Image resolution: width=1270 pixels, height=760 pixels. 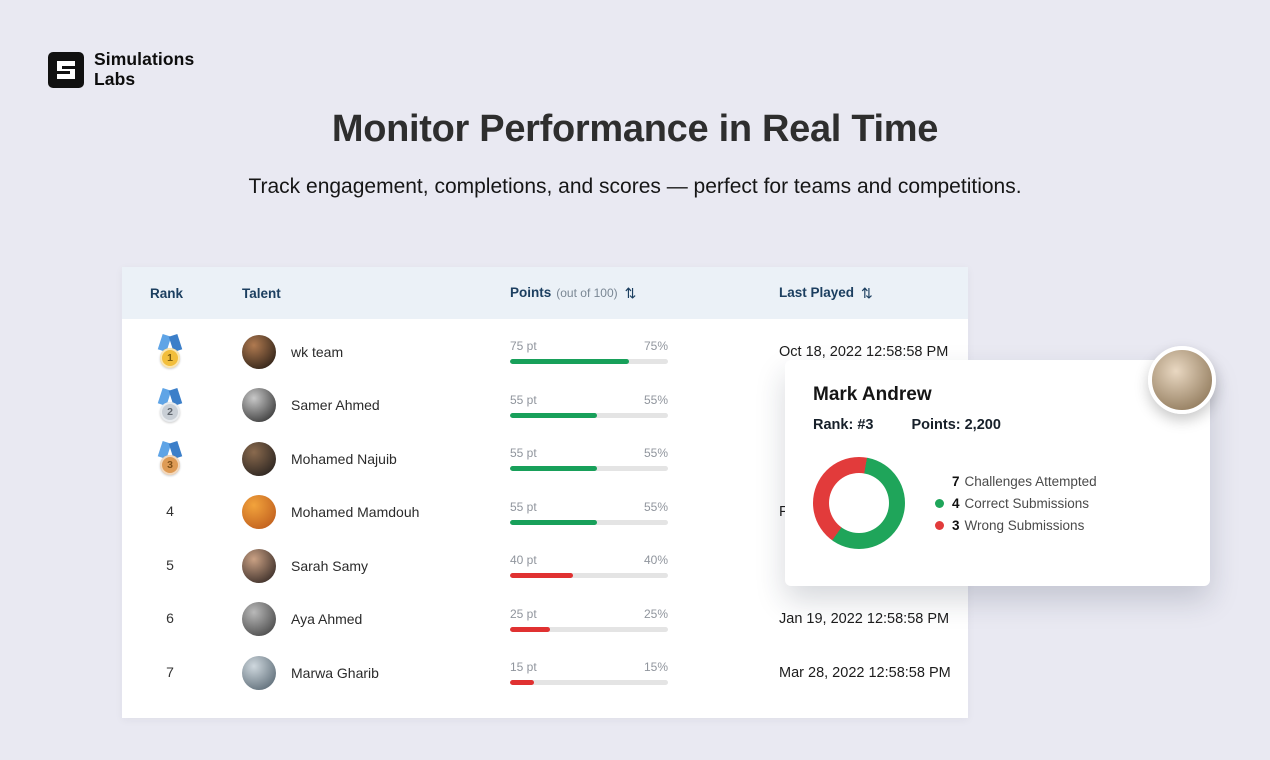 I want to click on brand-logo-text: Simulations Labs, so click(x=144, y=69).